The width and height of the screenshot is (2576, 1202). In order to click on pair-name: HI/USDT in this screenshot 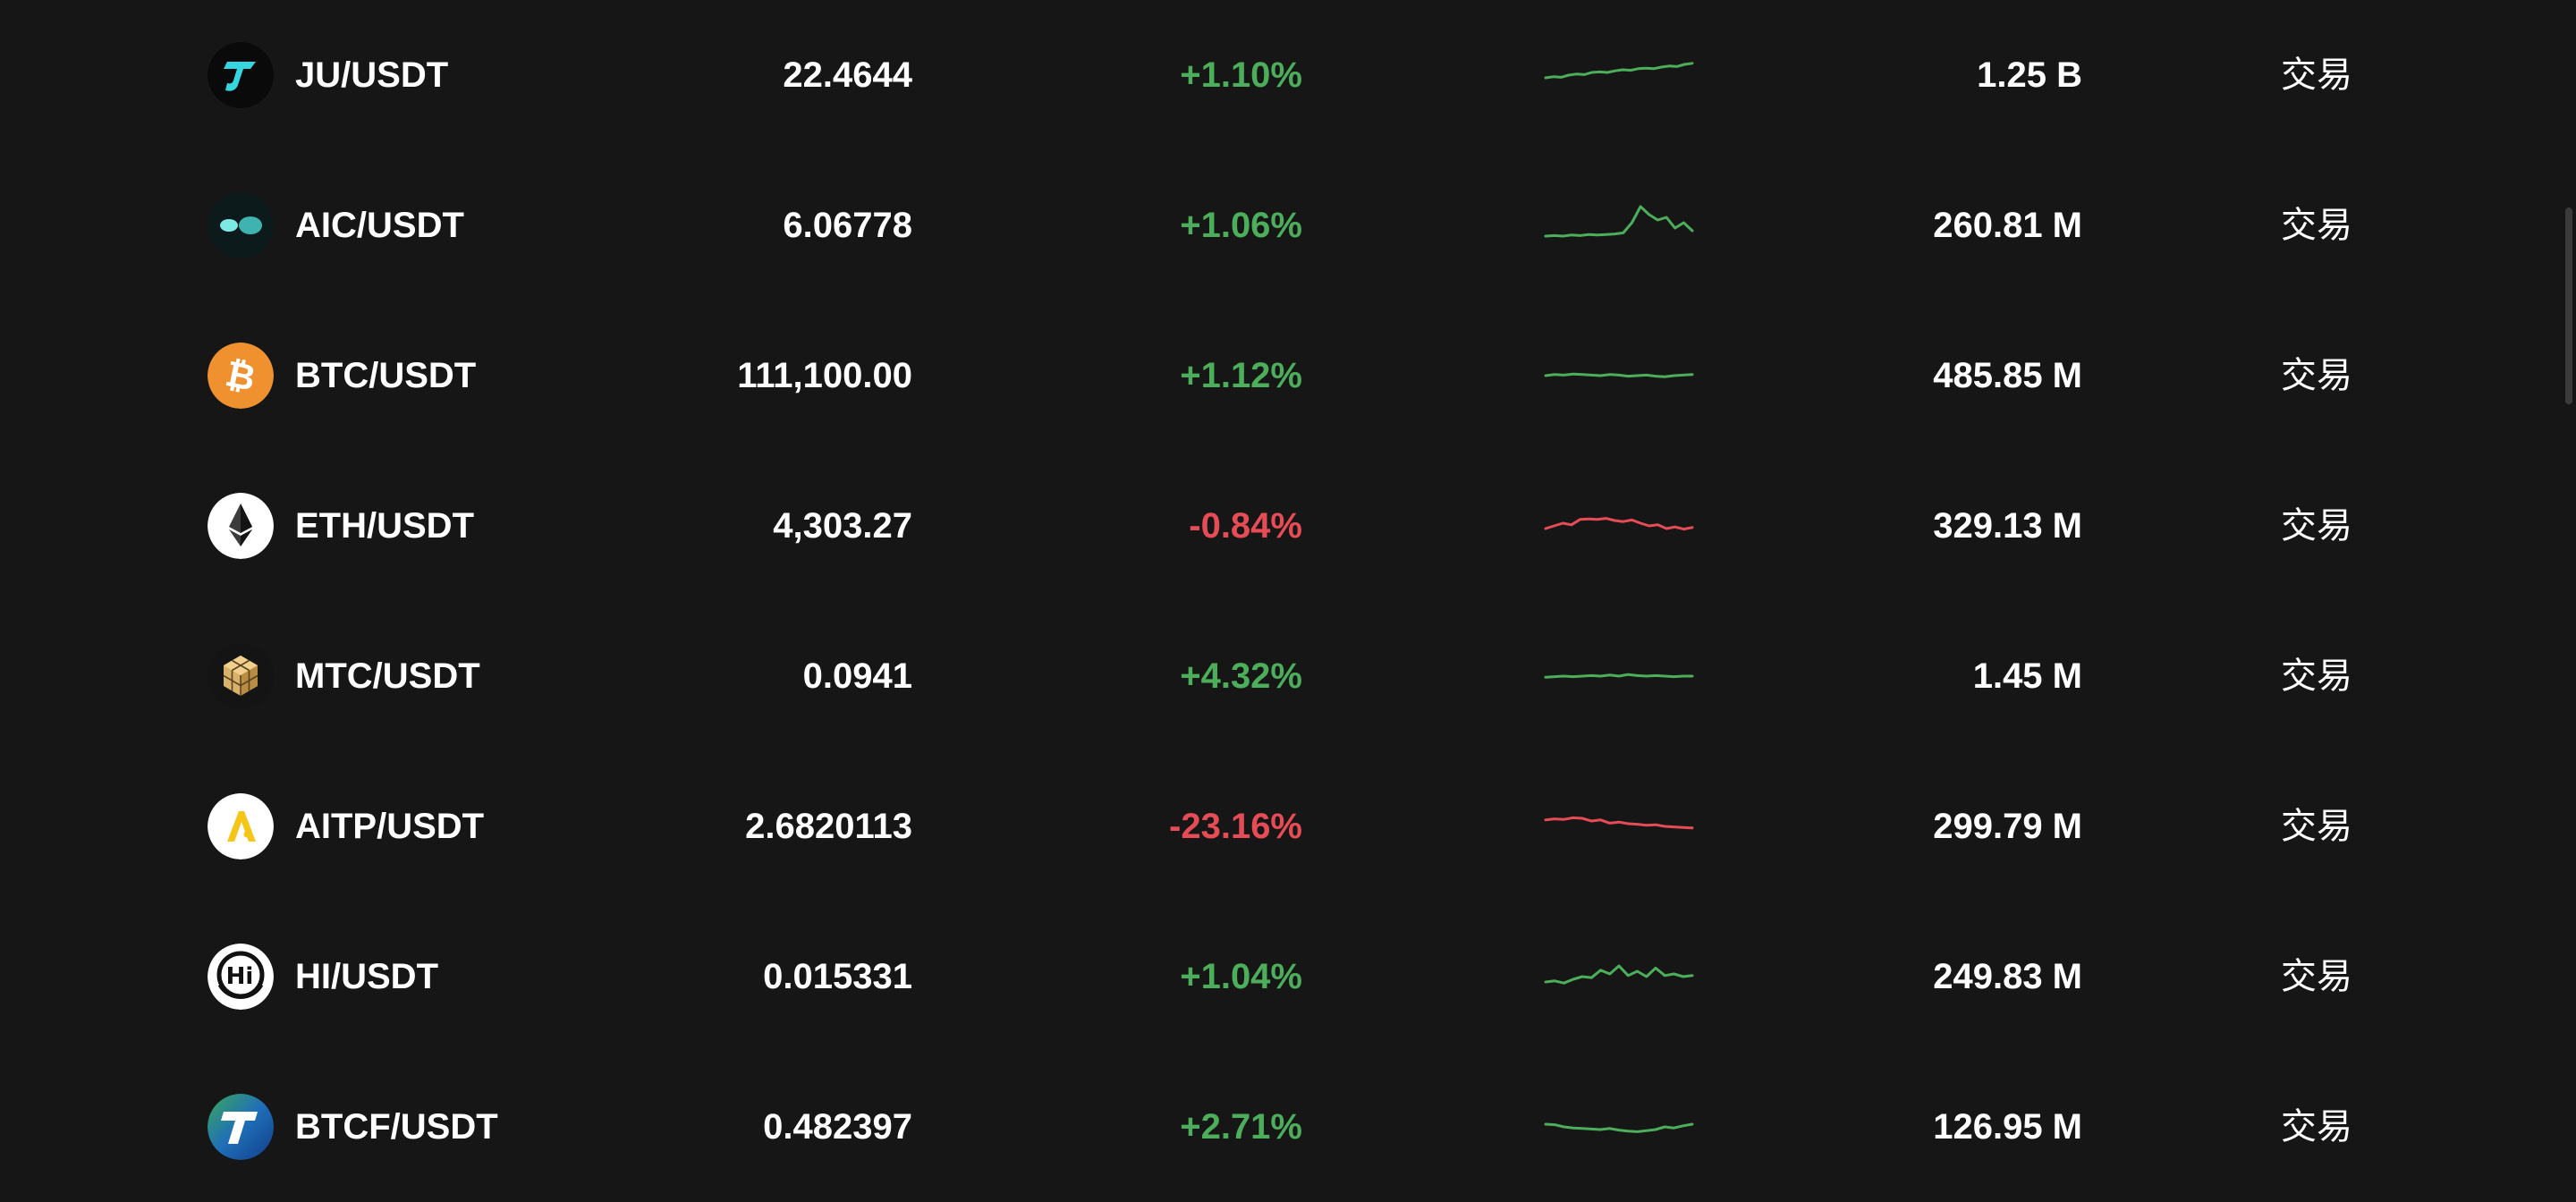, I will do `click(366, 976)`.